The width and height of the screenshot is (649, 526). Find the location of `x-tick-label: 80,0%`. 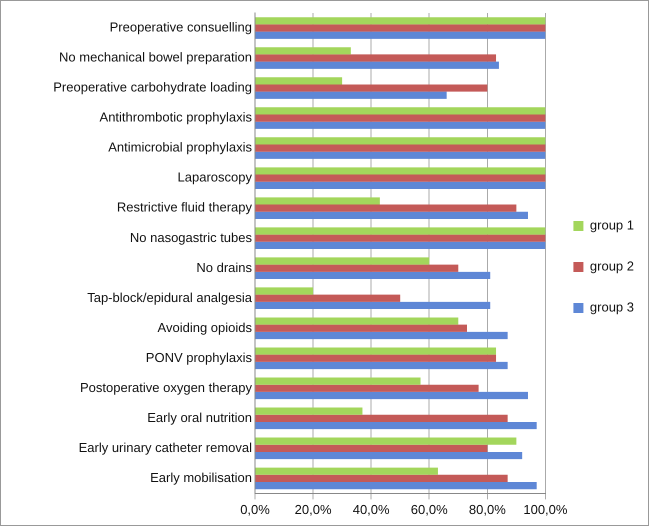

x-tick-label: 80,0% is located at coordinates (487, 509).